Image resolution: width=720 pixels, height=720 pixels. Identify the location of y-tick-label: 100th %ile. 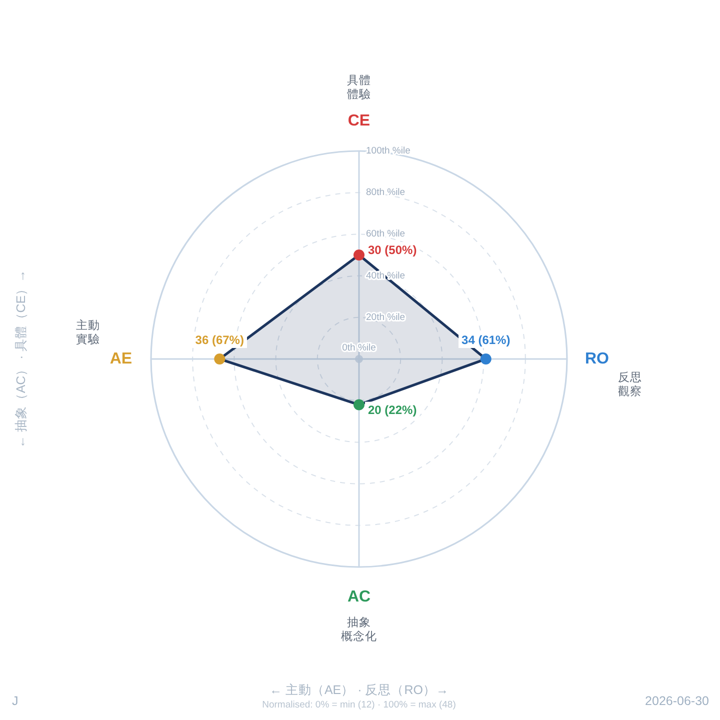
(388, 151).